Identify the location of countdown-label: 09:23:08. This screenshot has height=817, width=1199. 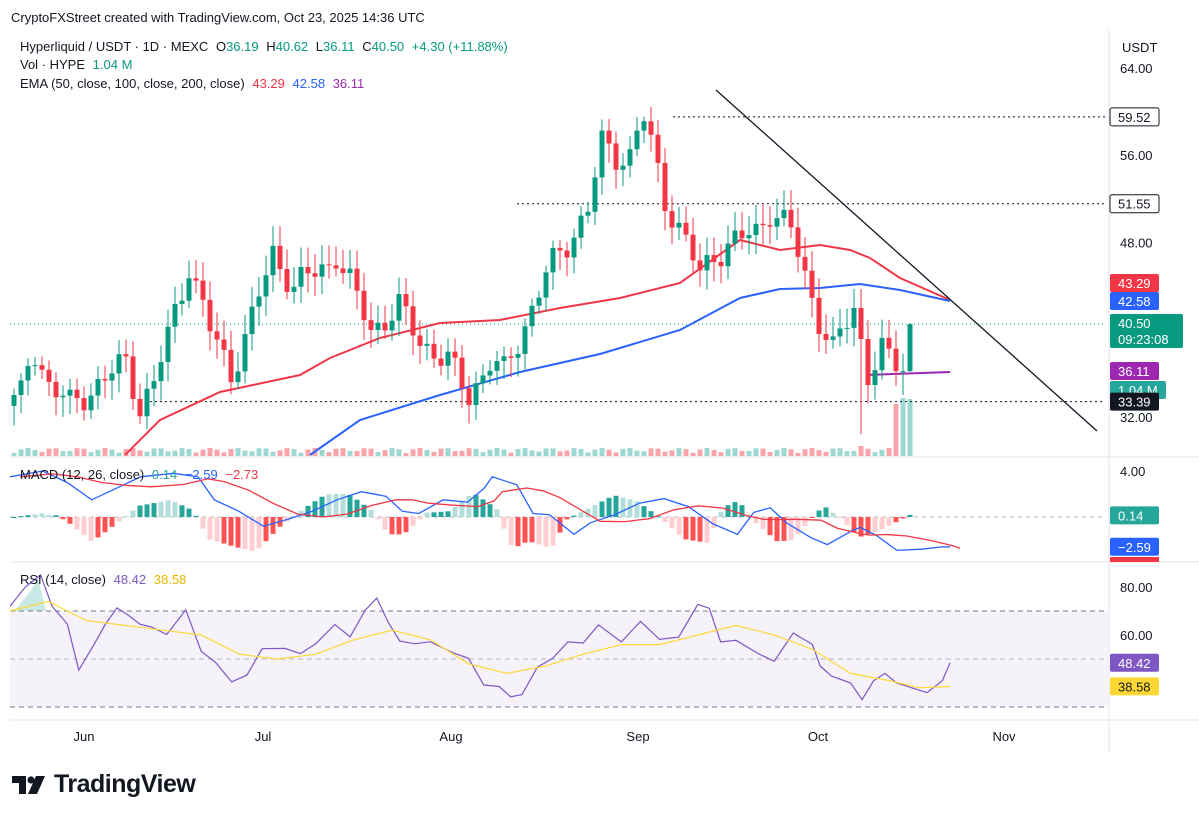
(1143, 339).